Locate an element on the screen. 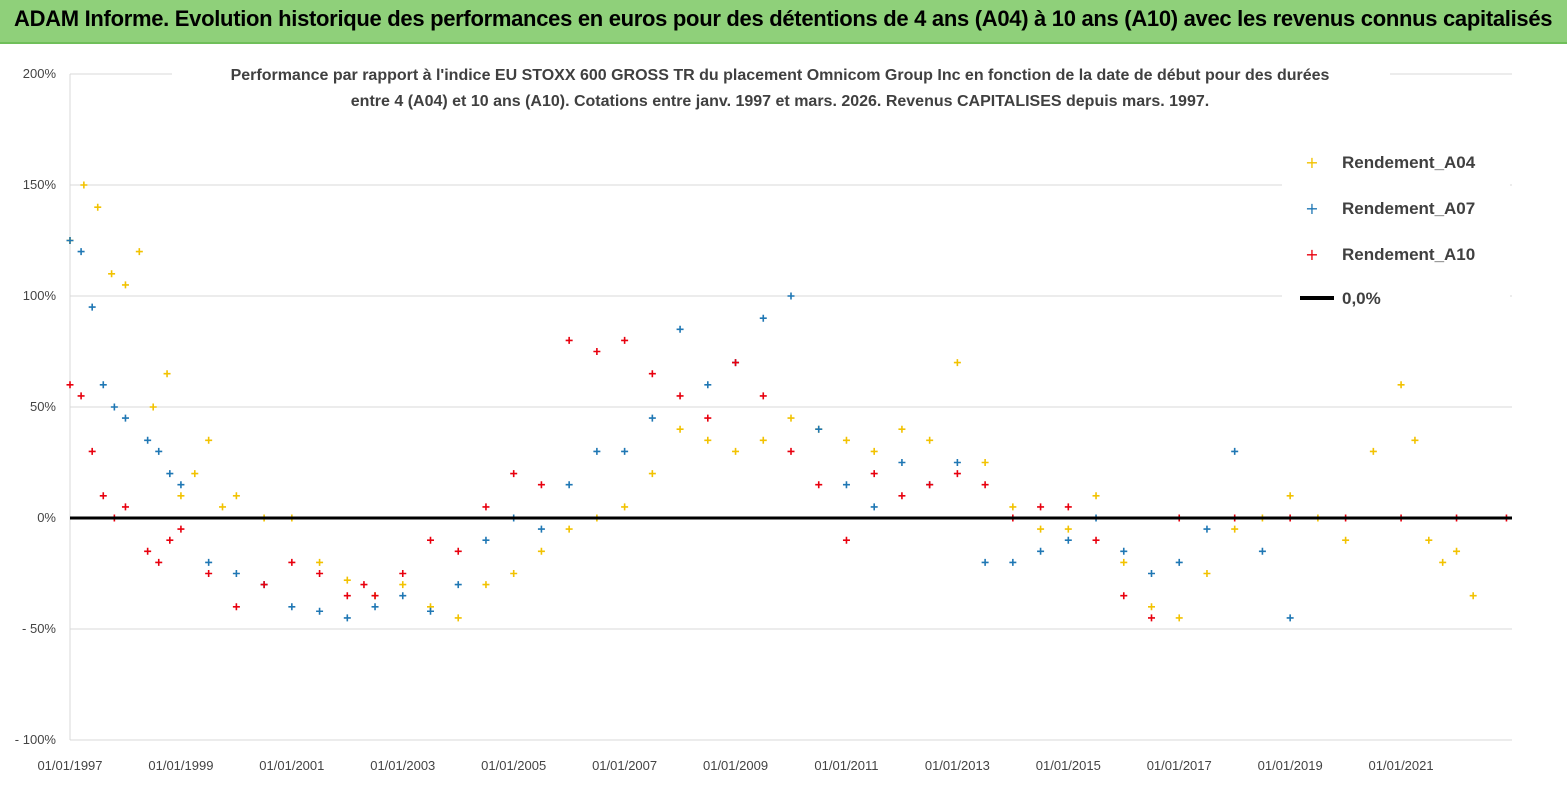 The height and width of the screenshot is (790, 1567). x-tick-label: 01/01/2001 is located at coordinates (291, 765).